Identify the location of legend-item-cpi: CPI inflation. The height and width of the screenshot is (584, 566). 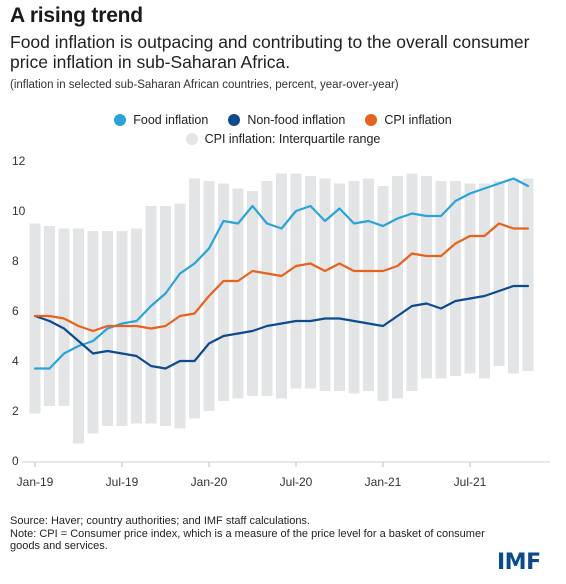
(408, 120).